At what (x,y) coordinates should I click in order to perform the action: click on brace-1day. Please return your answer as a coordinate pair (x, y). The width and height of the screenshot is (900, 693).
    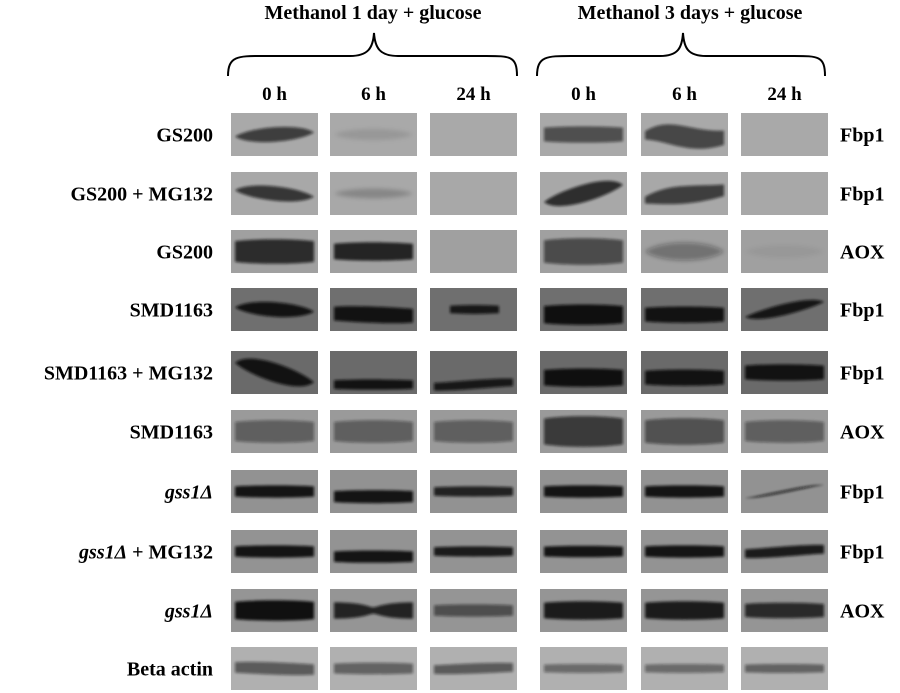
    Looking at the image, I should click on (372, 54).